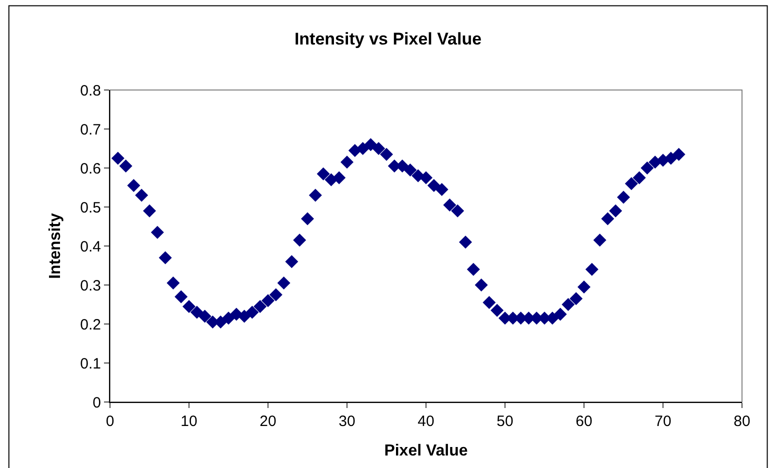 Image resolution: width=776 pixels, height=468 pixels. I want to click on x-tick-label: 60, so click(584, 421).